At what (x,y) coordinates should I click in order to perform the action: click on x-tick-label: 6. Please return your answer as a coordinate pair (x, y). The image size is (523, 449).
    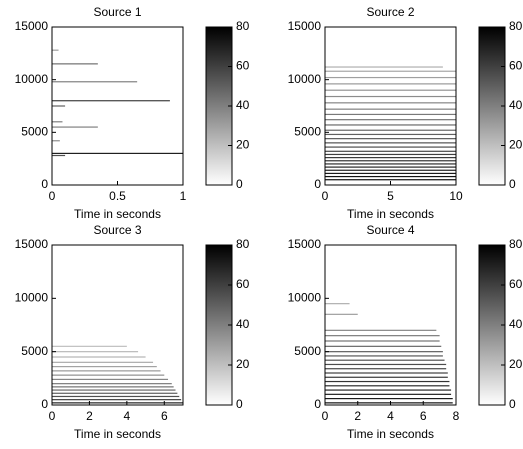
    Looking at the image, I should click on (164, 416).